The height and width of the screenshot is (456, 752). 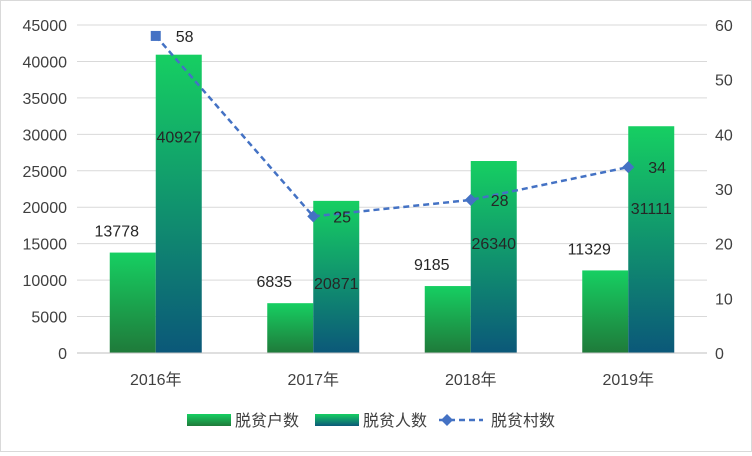 I want to click on y-right-tick-label: 10, so click(x=724, y=299).